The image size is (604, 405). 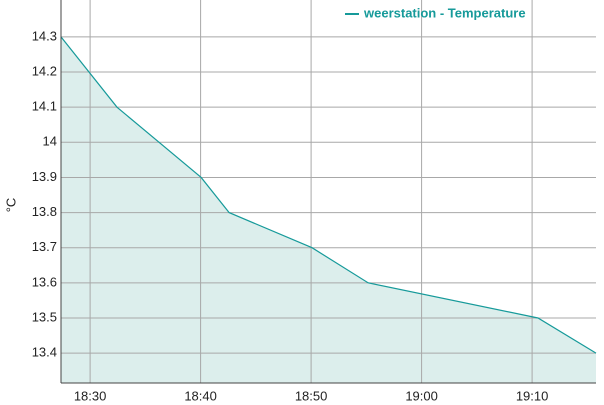 I want to click on y-tick-label: 13.5, so click(x=44, y=316).